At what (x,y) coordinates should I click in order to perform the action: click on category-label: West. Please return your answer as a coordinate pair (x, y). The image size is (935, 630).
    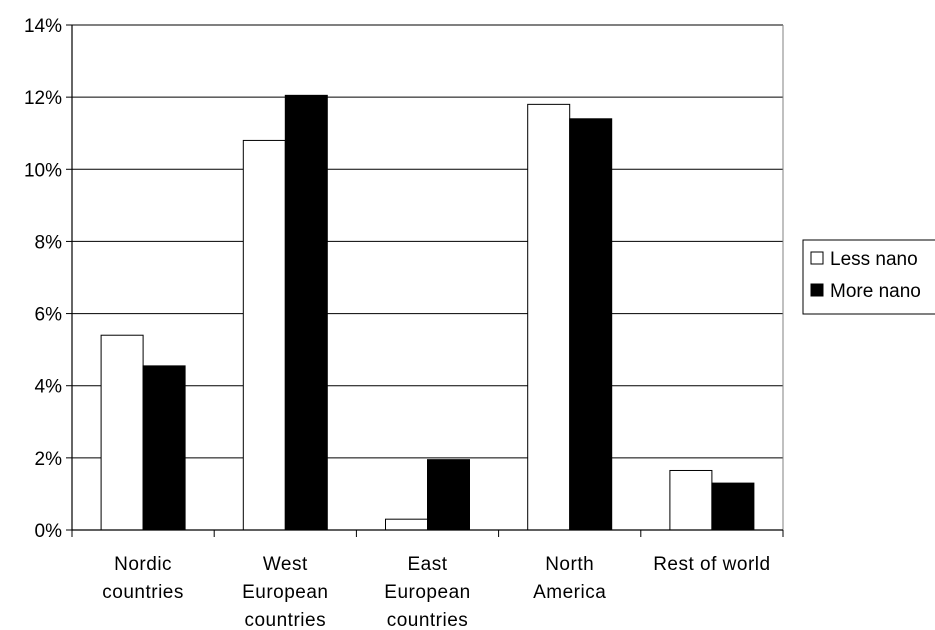
    Looking at the image, I should click on (285, 564).